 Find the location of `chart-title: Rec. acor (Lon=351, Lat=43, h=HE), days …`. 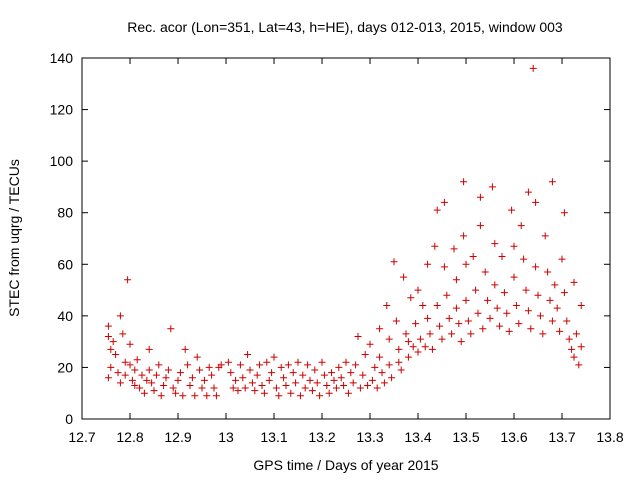

chart-title: Rec. acor (Lon=351, Lat=43, h=HE), days … is located at coordinates (345, 27).